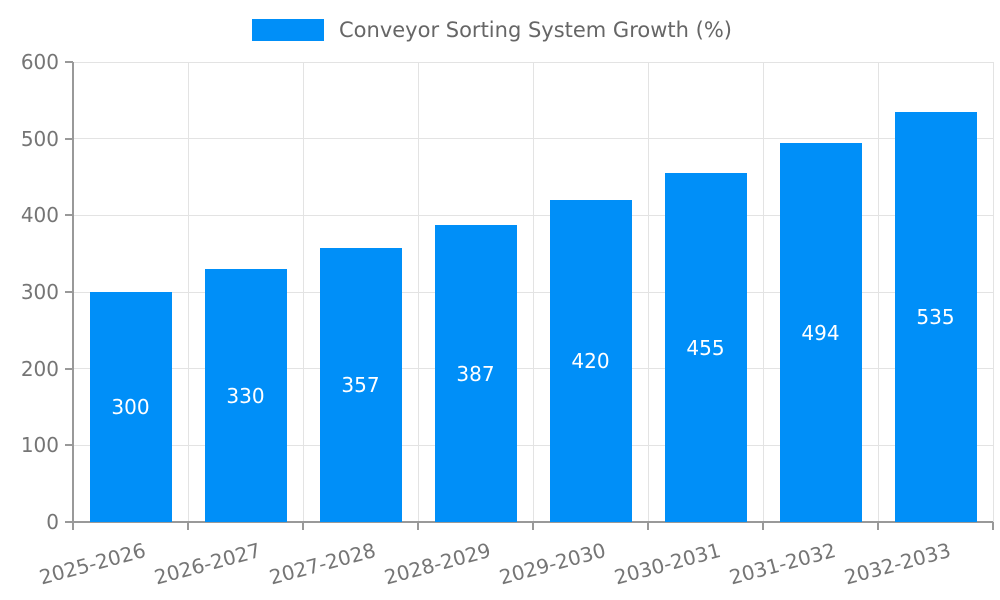 This screenshot has width=1000, height=600. Describe the element at coordinates (93, 564) in the screenshot. I see `x-tick-label: 2025-2026` at that location.